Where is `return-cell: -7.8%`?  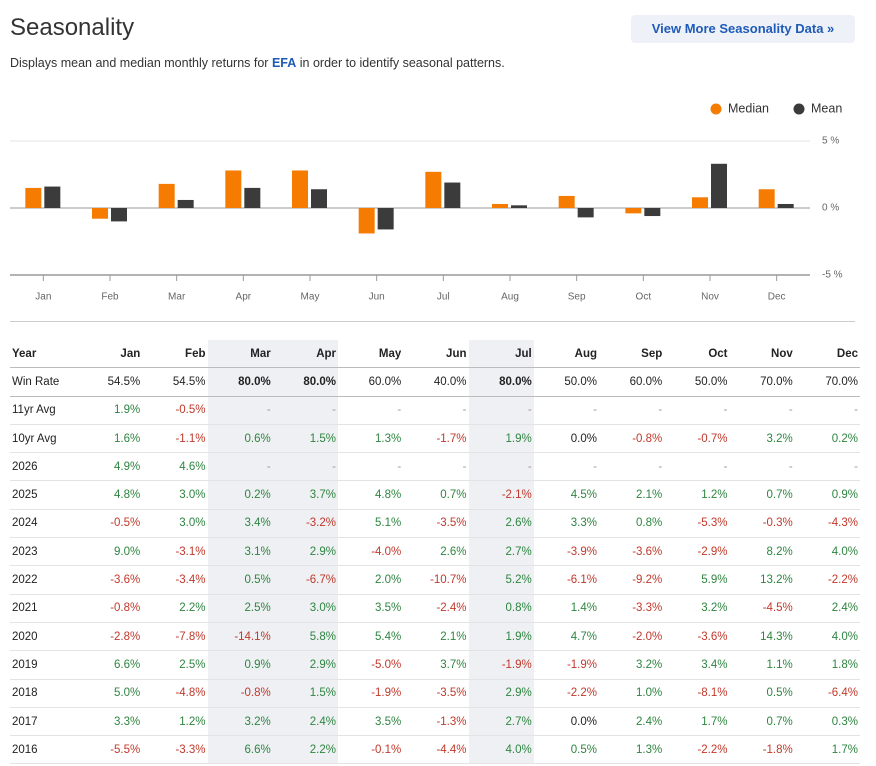 return-cell: -7.8% is located at coordinates (175, 637).